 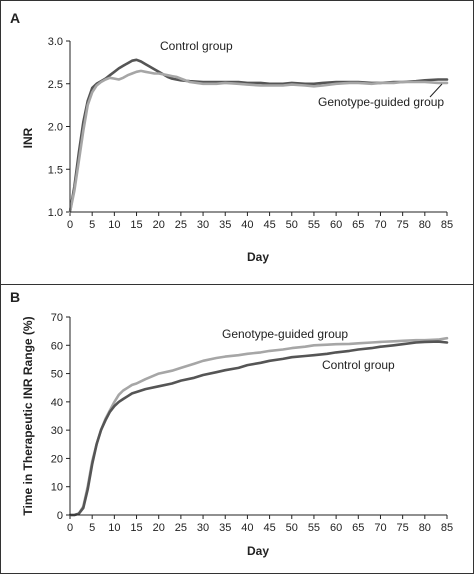 I want to click on panel-a-xtick-label: 50, so click(x=292, y=225).